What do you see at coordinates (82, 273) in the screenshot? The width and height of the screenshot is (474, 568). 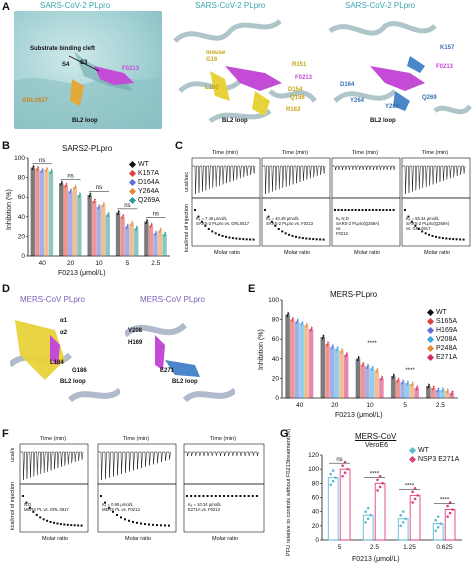 I see `panel-b-xlabel: F0213 (μmol/L)` at bounding box center [82, 273].